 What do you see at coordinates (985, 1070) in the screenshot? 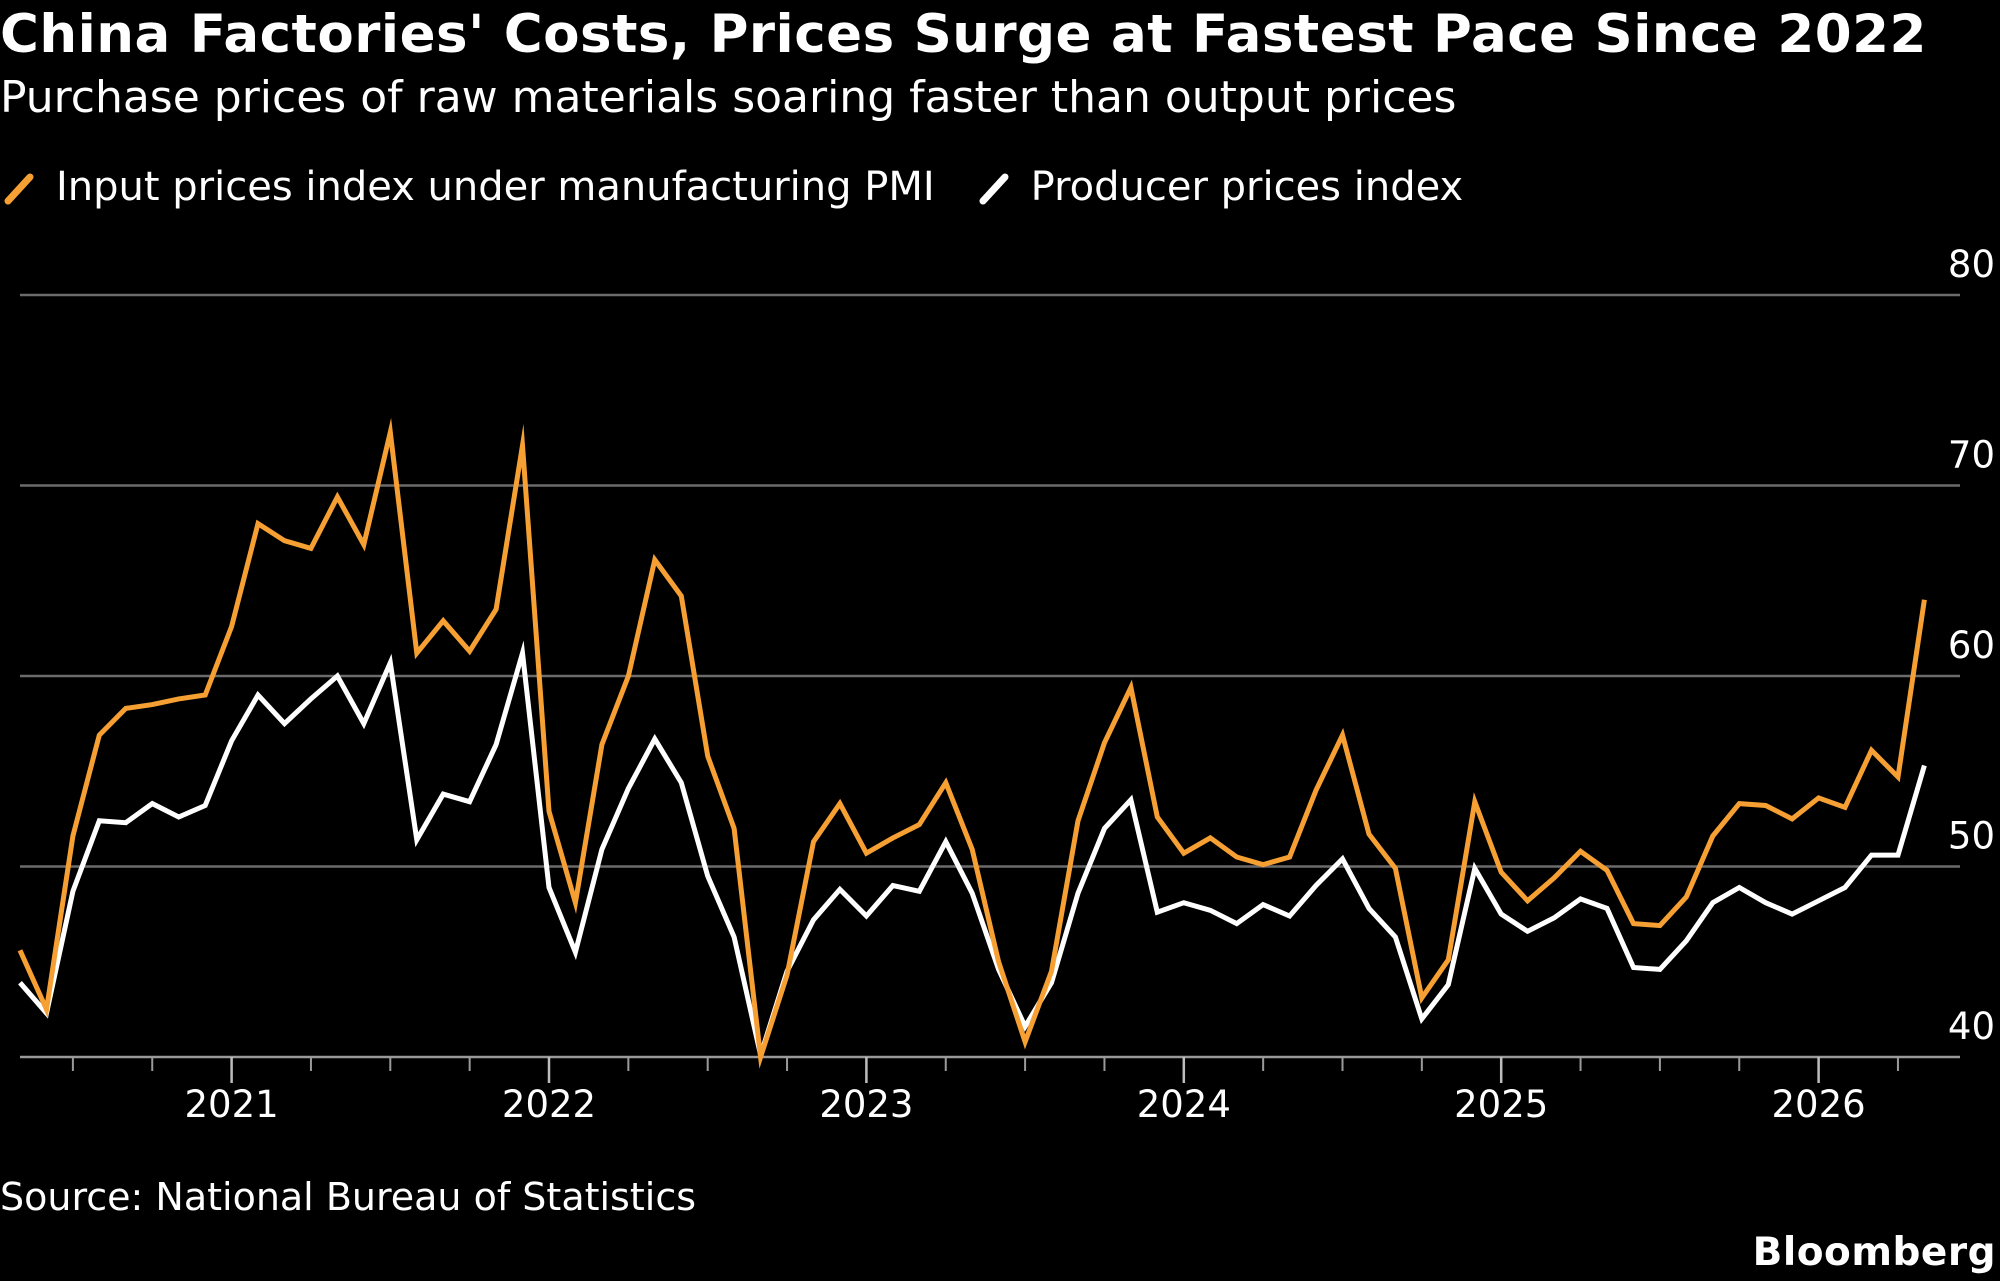
I see `x-axis` at bounding box center [985, 1070].